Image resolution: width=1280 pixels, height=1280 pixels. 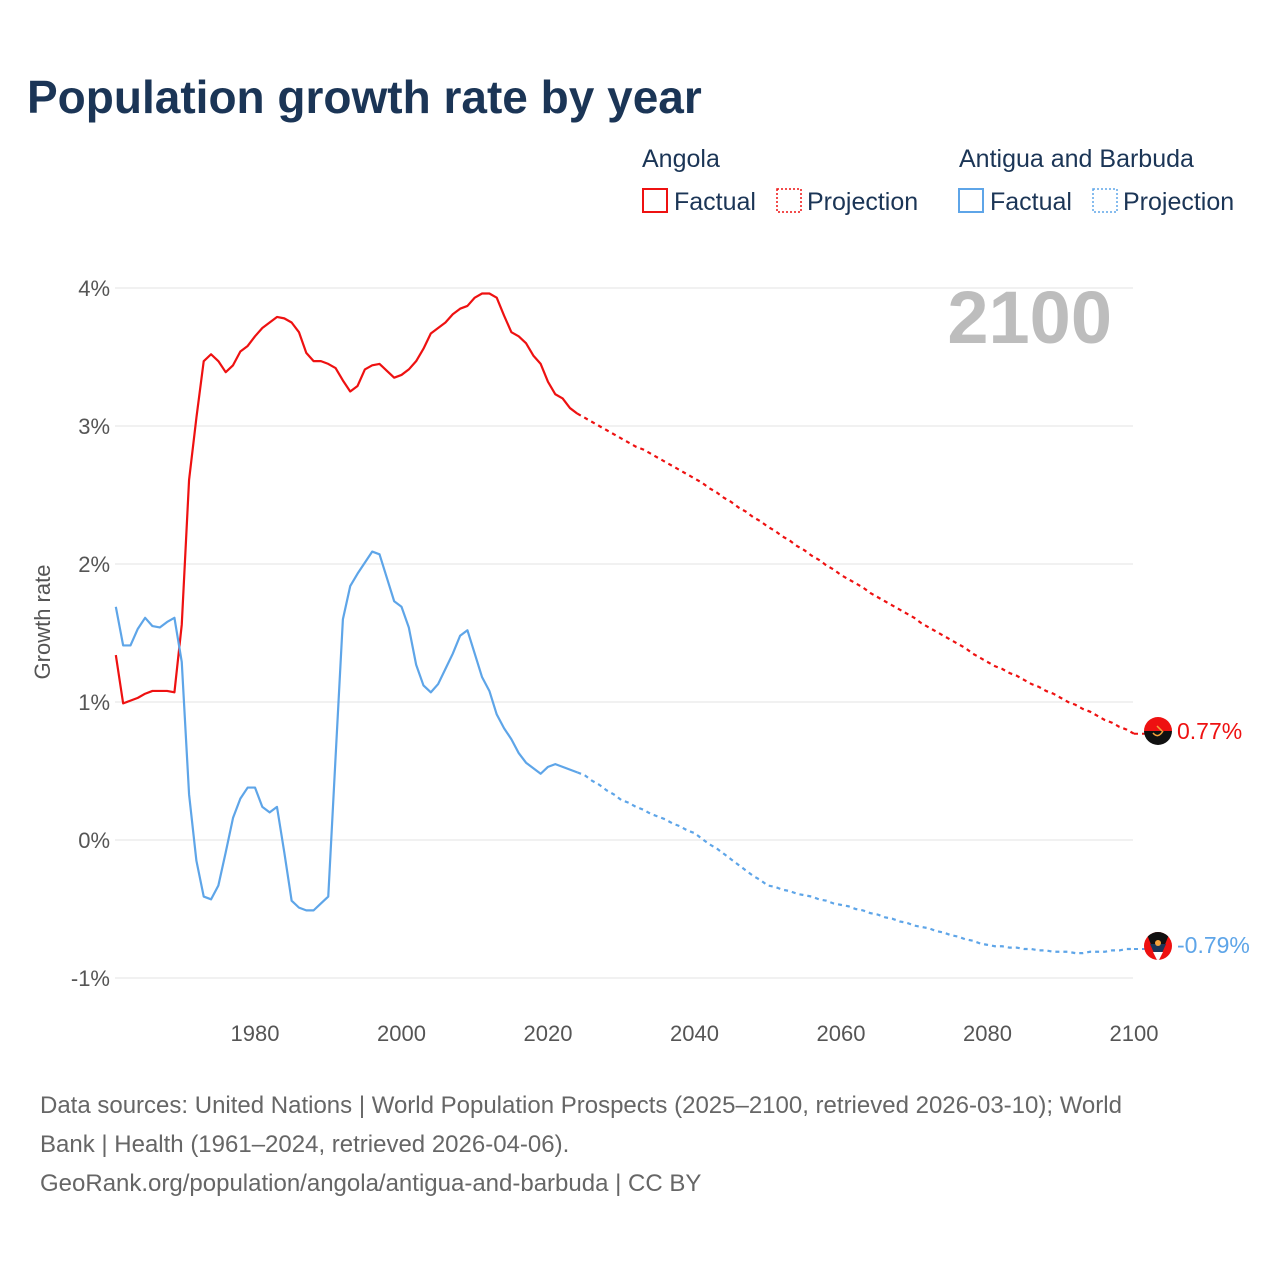 I want to click on y-tick-label: 1%, so click(x=94, y=702).